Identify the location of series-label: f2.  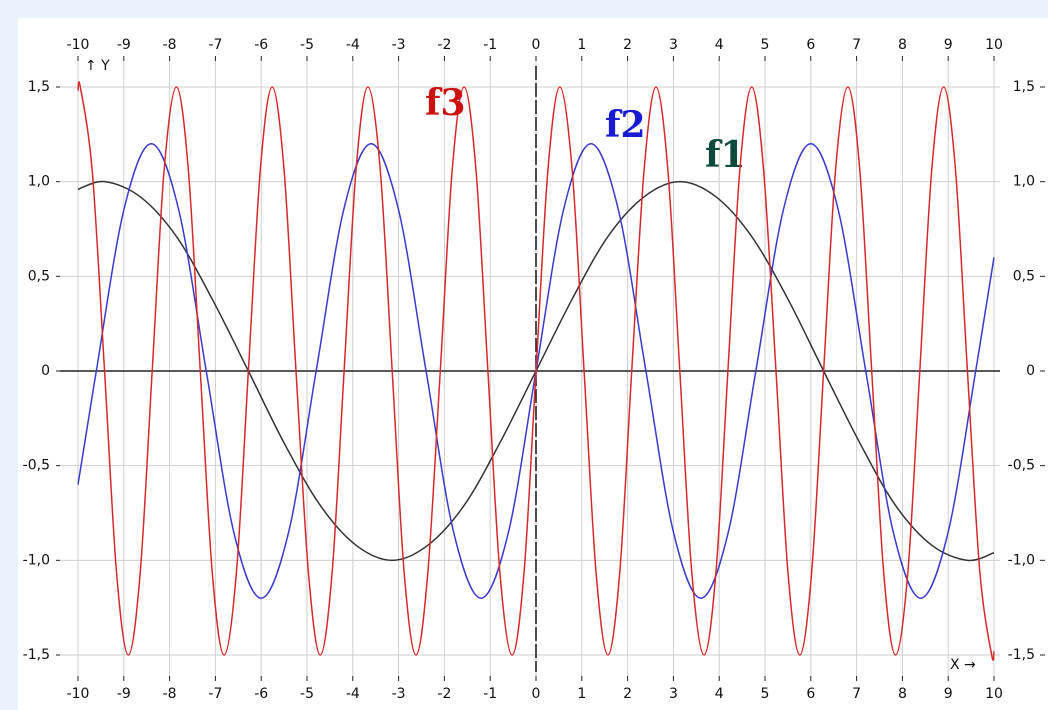
(625, 125).